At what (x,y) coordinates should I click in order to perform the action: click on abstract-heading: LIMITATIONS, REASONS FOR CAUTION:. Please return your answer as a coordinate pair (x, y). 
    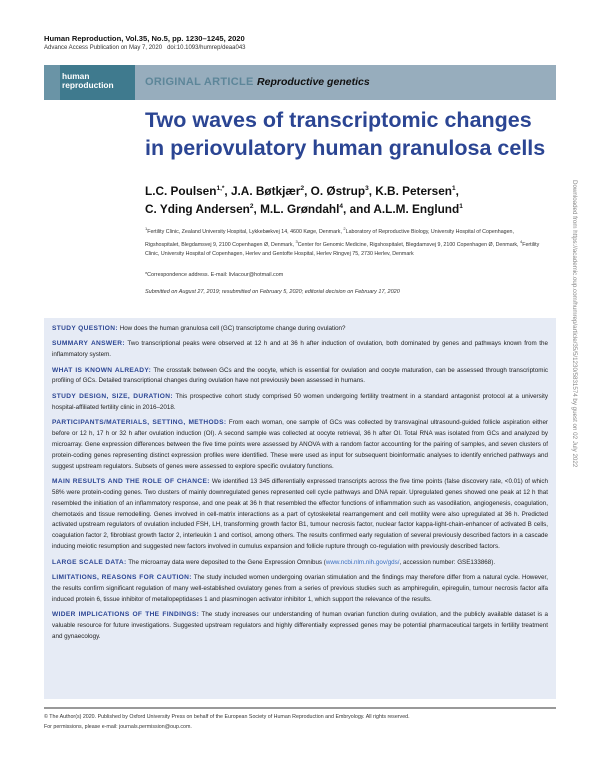
    Looking at the image, I should click on (122, 577).